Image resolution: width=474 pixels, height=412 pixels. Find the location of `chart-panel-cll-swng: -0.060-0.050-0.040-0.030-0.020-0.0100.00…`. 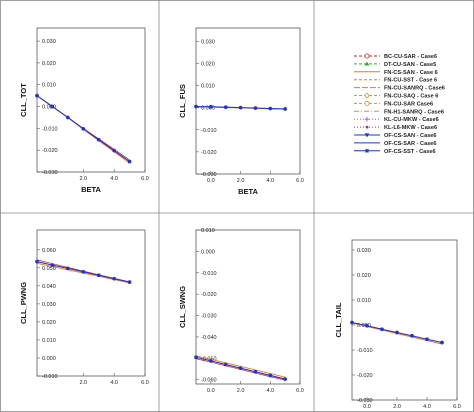

chart-panel-cll-swng: -0.060-0.050-0.040-0.030-0.020-0.0100.00… is located at coordinates (241, 311).